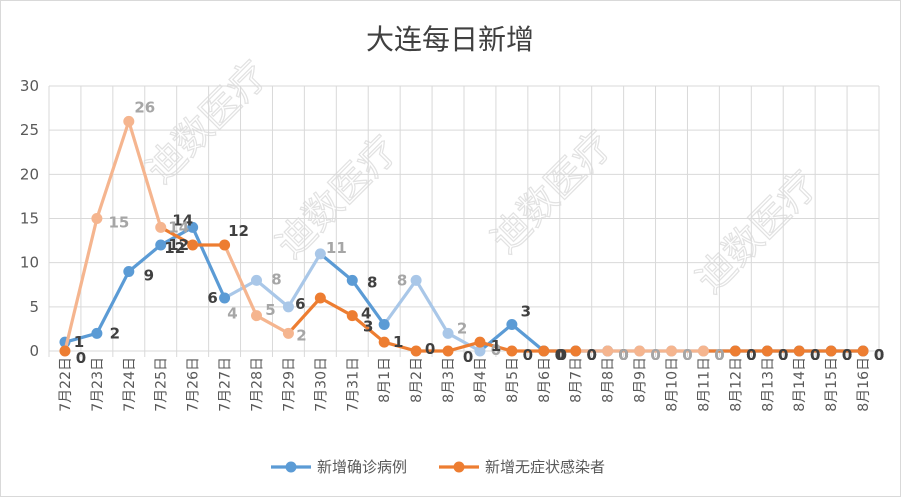 This screenshot has width=901, height=497. I want to click on x-tick-label: 7月28日, so click(258, 384).